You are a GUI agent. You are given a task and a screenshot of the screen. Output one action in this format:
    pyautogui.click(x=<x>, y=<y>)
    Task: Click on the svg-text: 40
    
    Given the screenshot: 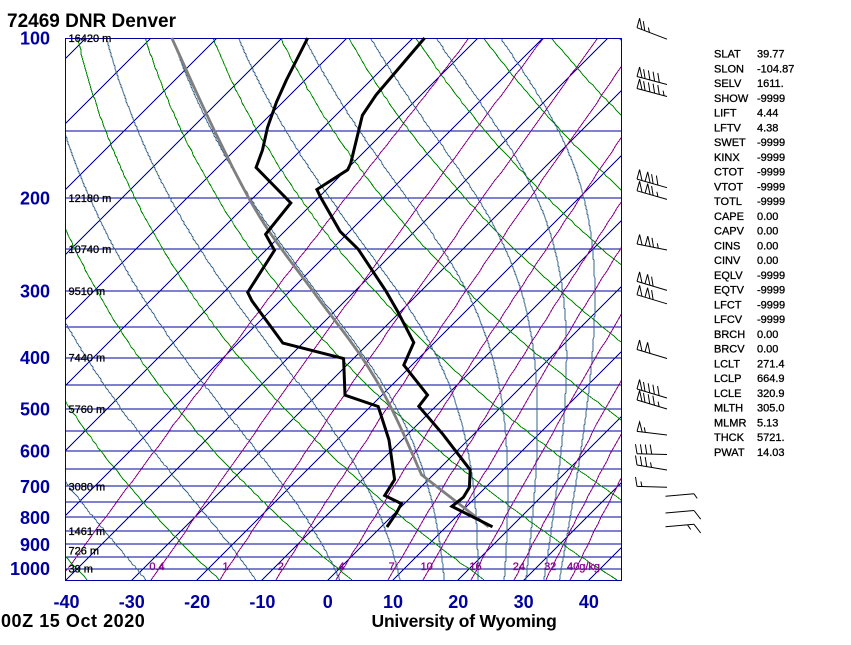 What is the action you would take?
    pyautogui.click(x=589, y=602)
    